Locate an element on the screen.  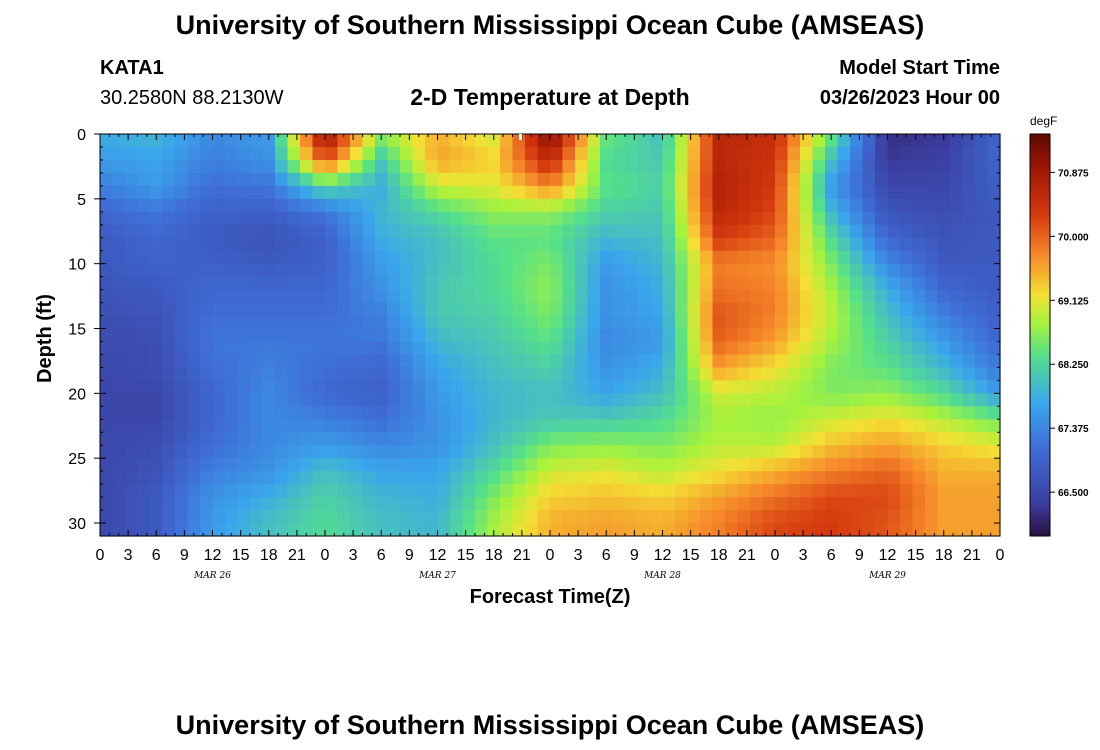
x-tick-label: 15 is located at coordinates (241, 555).